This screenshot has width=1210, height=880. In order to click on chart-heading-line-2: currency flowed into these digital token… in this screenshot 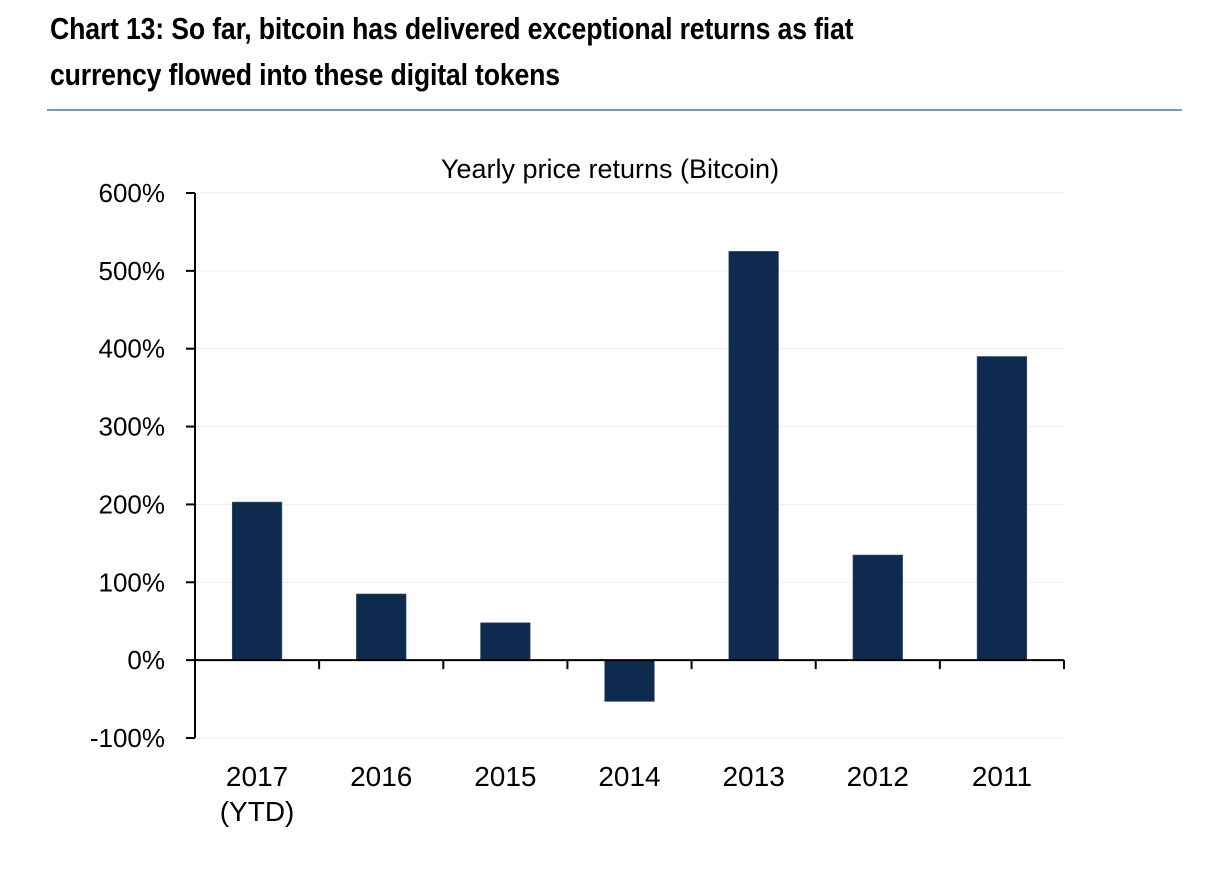, I will do `click(305, 74)`.